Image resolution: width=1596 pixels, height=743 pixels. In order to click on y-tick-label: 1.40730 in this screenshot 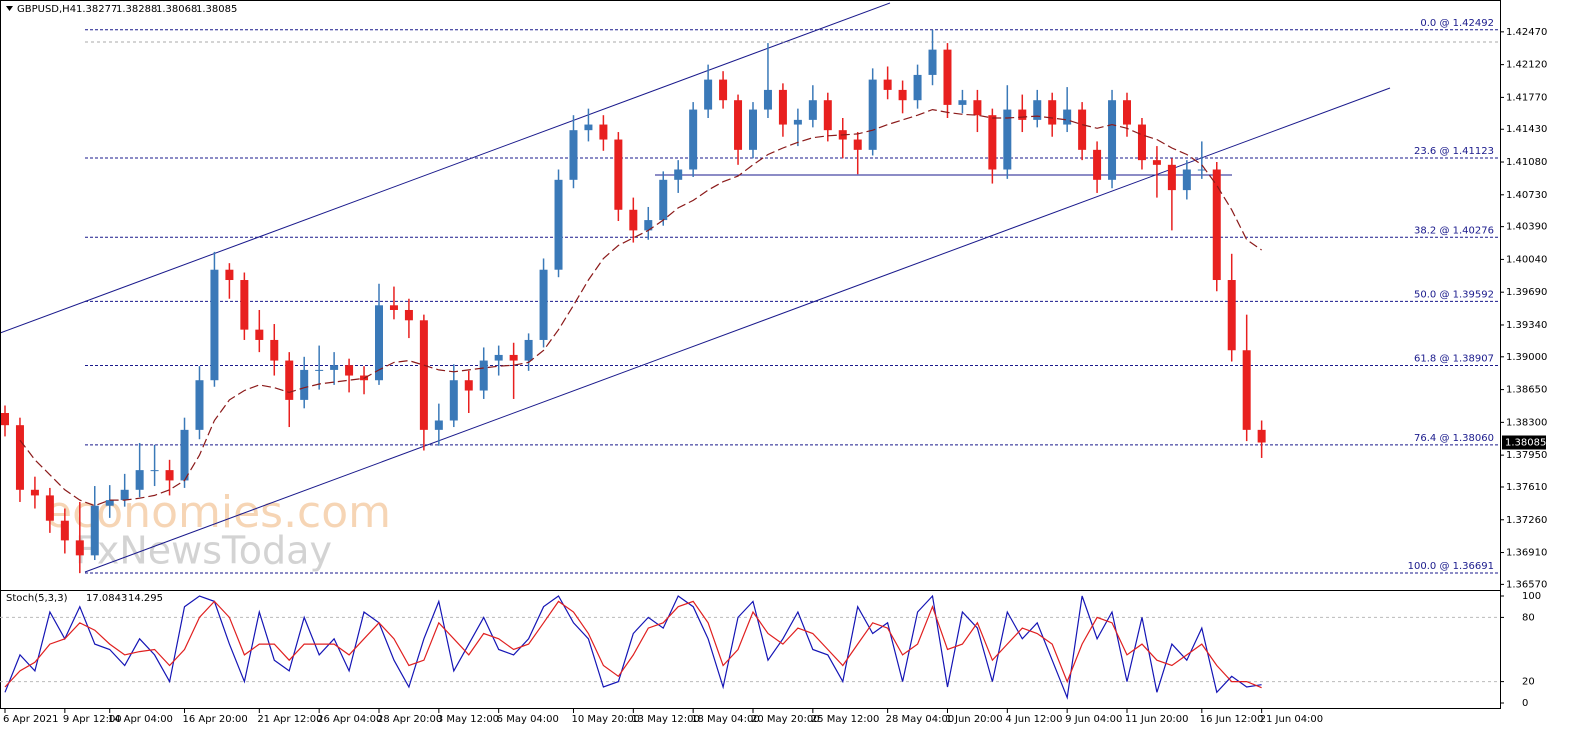, I will do `click(1526, 195)`.